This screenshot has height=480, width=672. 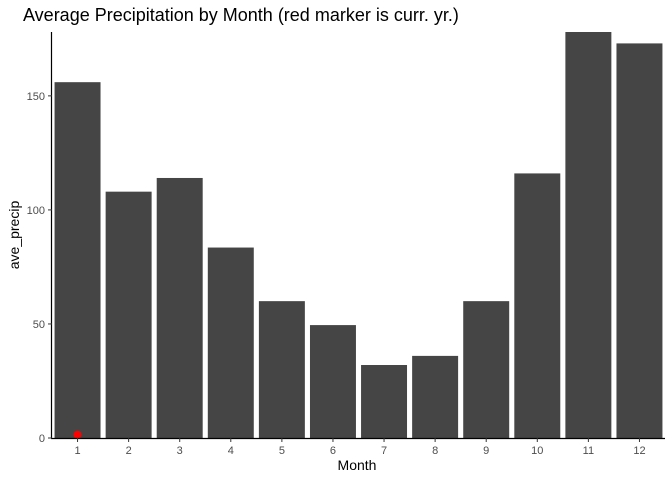 I want to click on x-tick-label: 11, so click(x=588, y=451).